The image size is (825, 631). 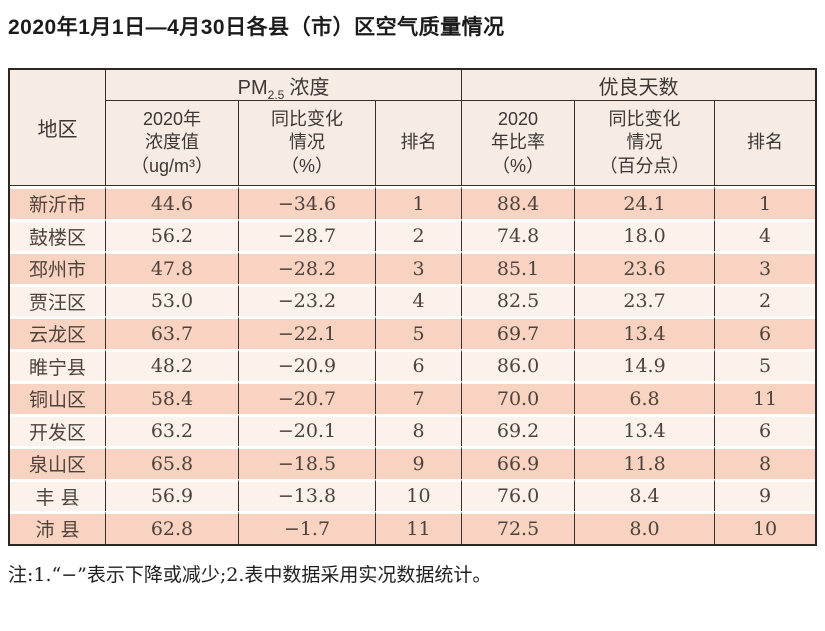 I want to click on table-row: 贾汪区 53.0 −23.2 4 82.5 23.7 2, so click(x=413, y=299).